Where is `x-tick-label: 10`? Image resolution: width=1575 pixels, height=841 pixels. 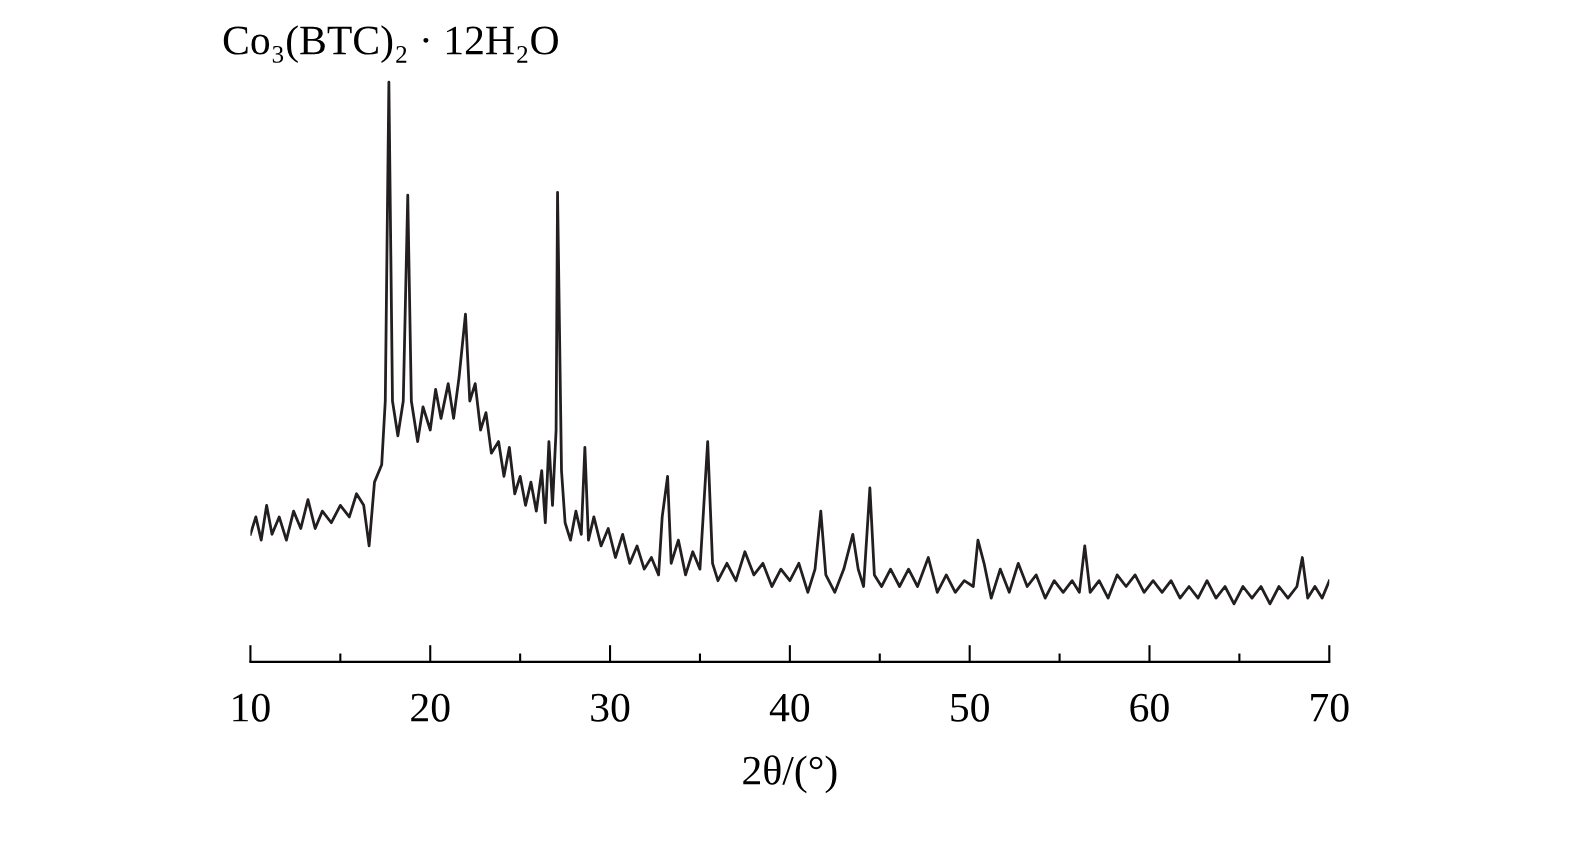 x-tick-label: 10 is located at coordinates (251, 707).